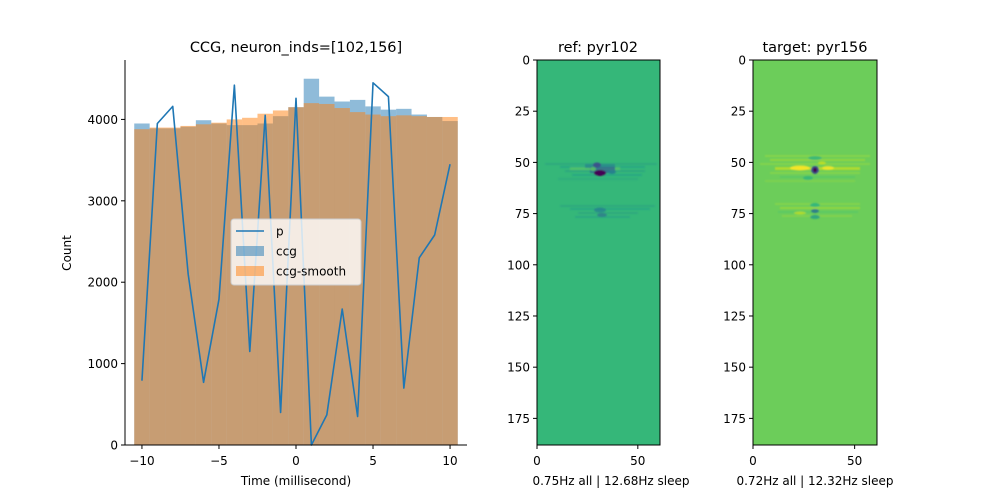  I want to click on target-title: target: pyr156, so click(814, 48).